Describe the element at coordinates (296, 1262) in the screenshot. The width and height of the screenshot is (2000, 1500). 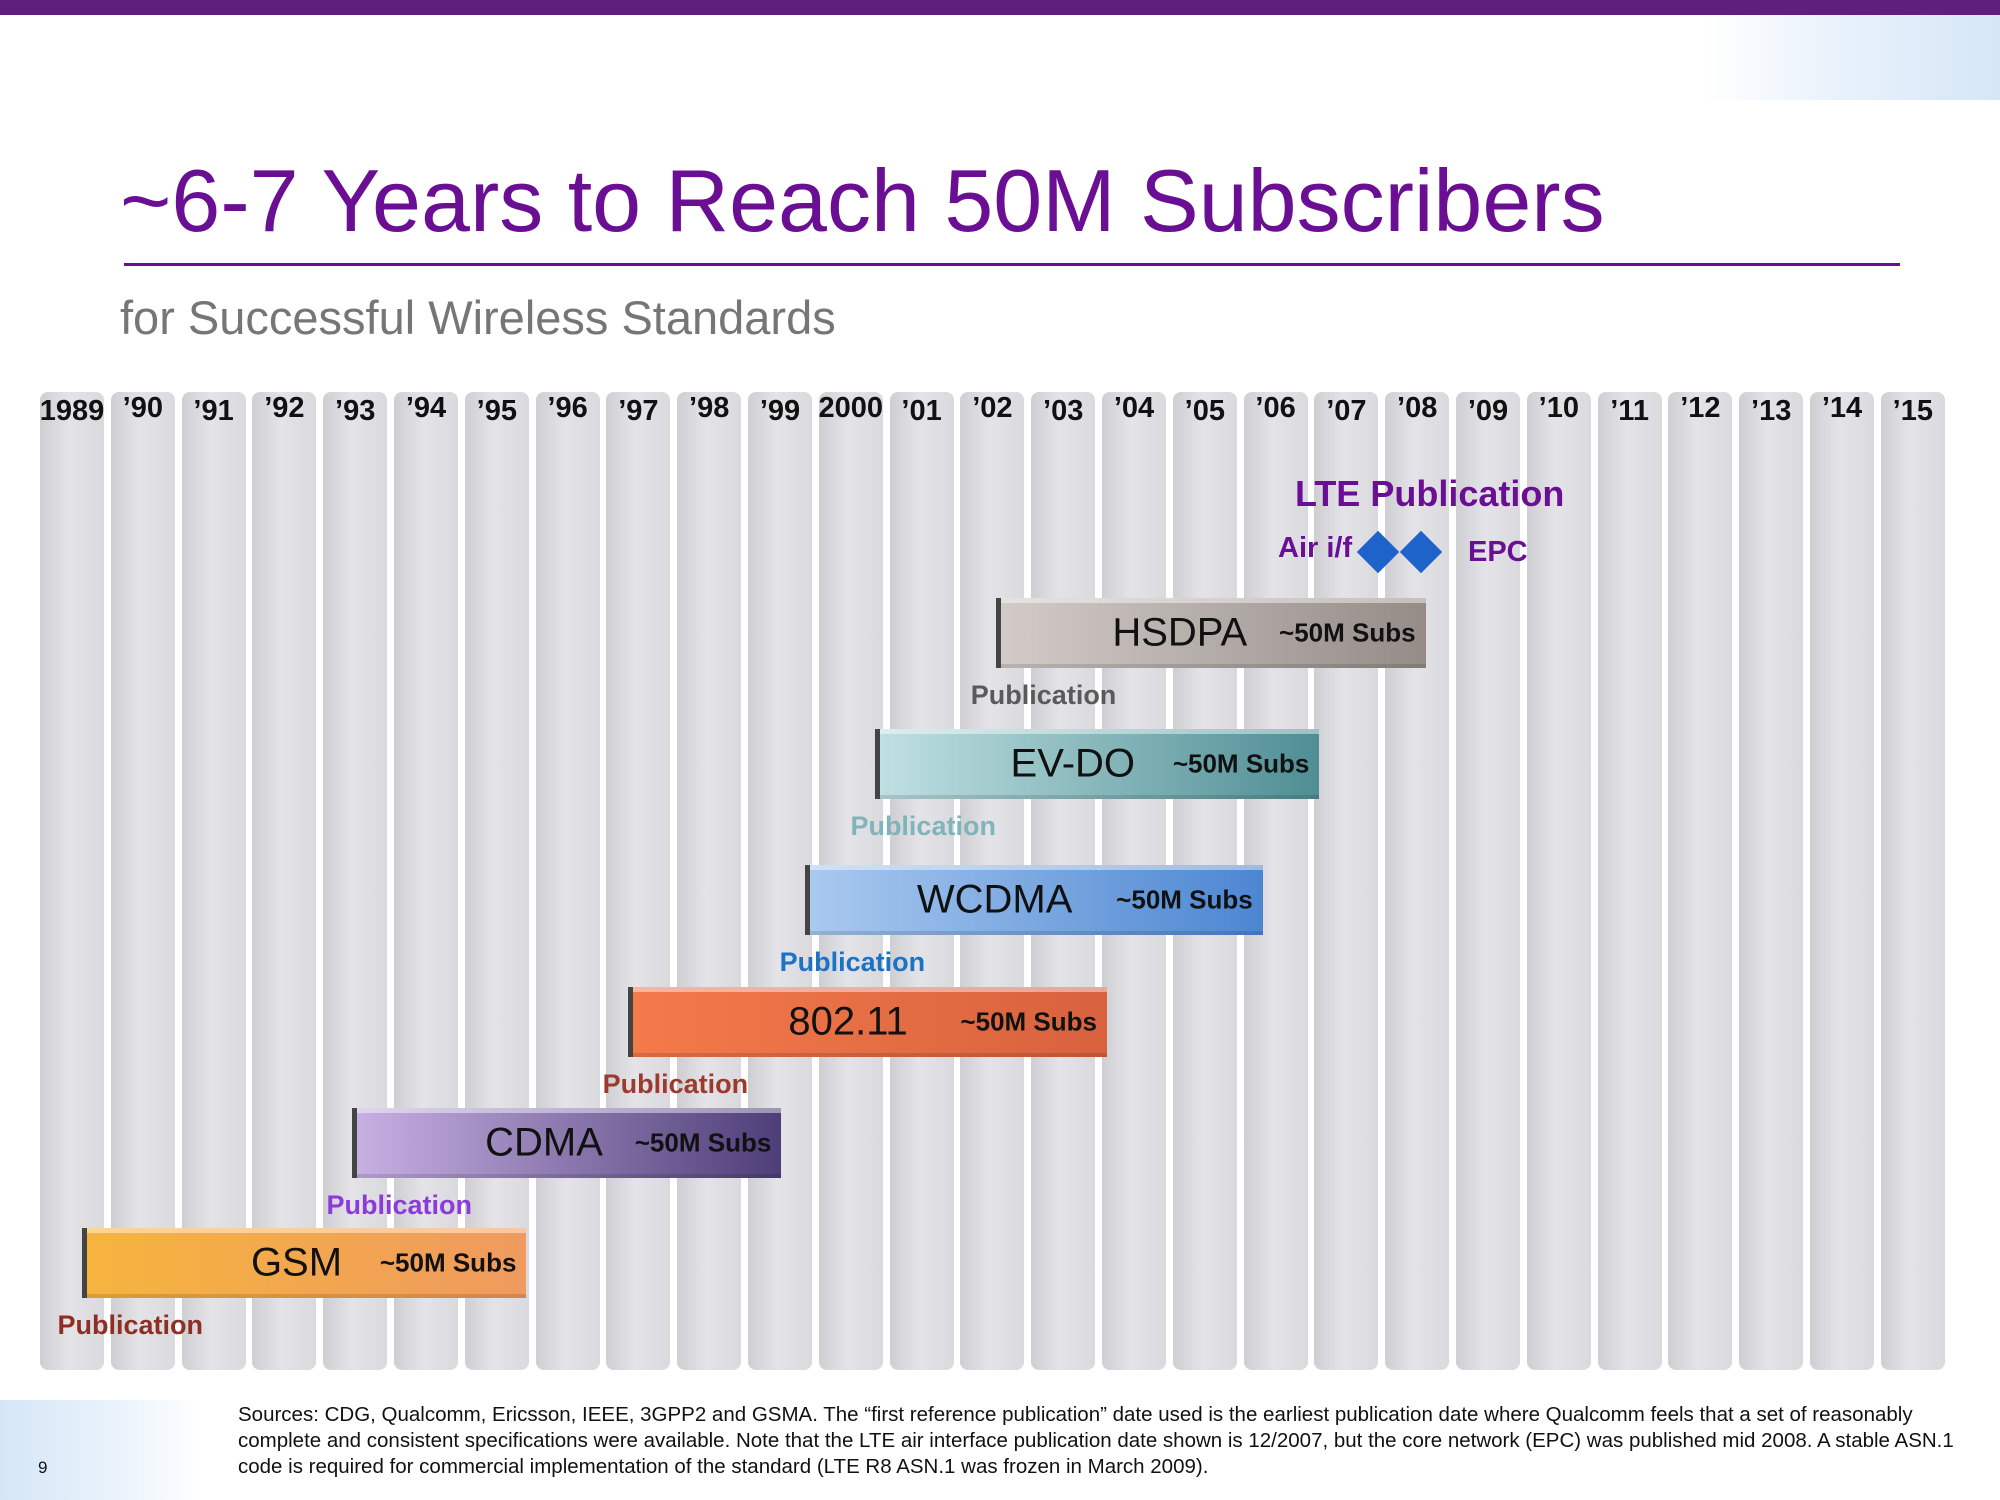
I see `standard-name: GSM` at that location.